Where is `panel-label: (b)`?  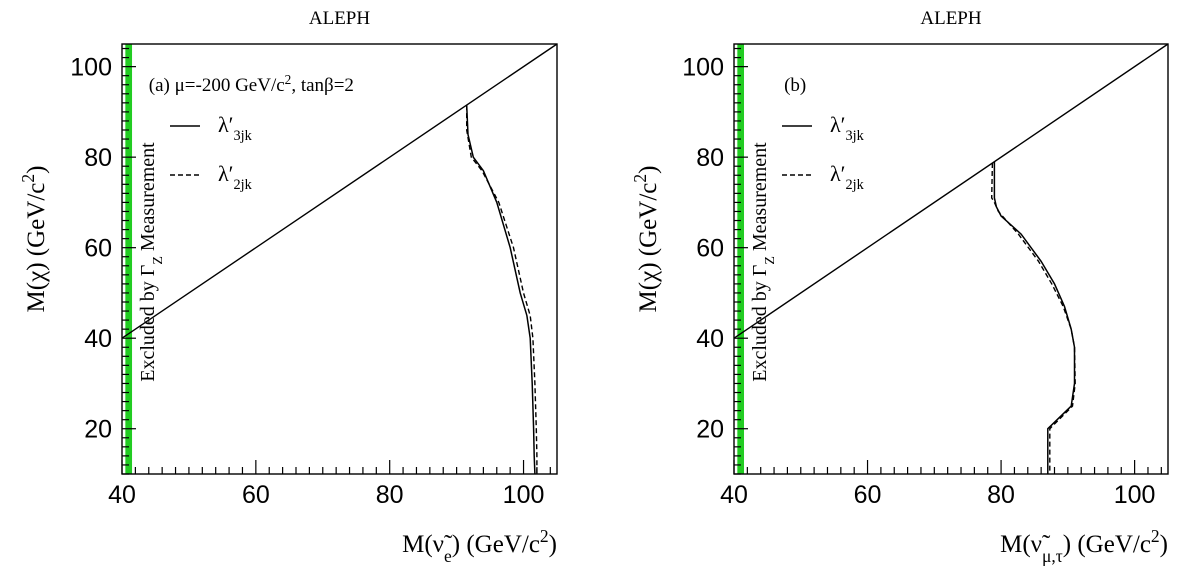
panel-label: (b) is located at coordinates (795, 85).